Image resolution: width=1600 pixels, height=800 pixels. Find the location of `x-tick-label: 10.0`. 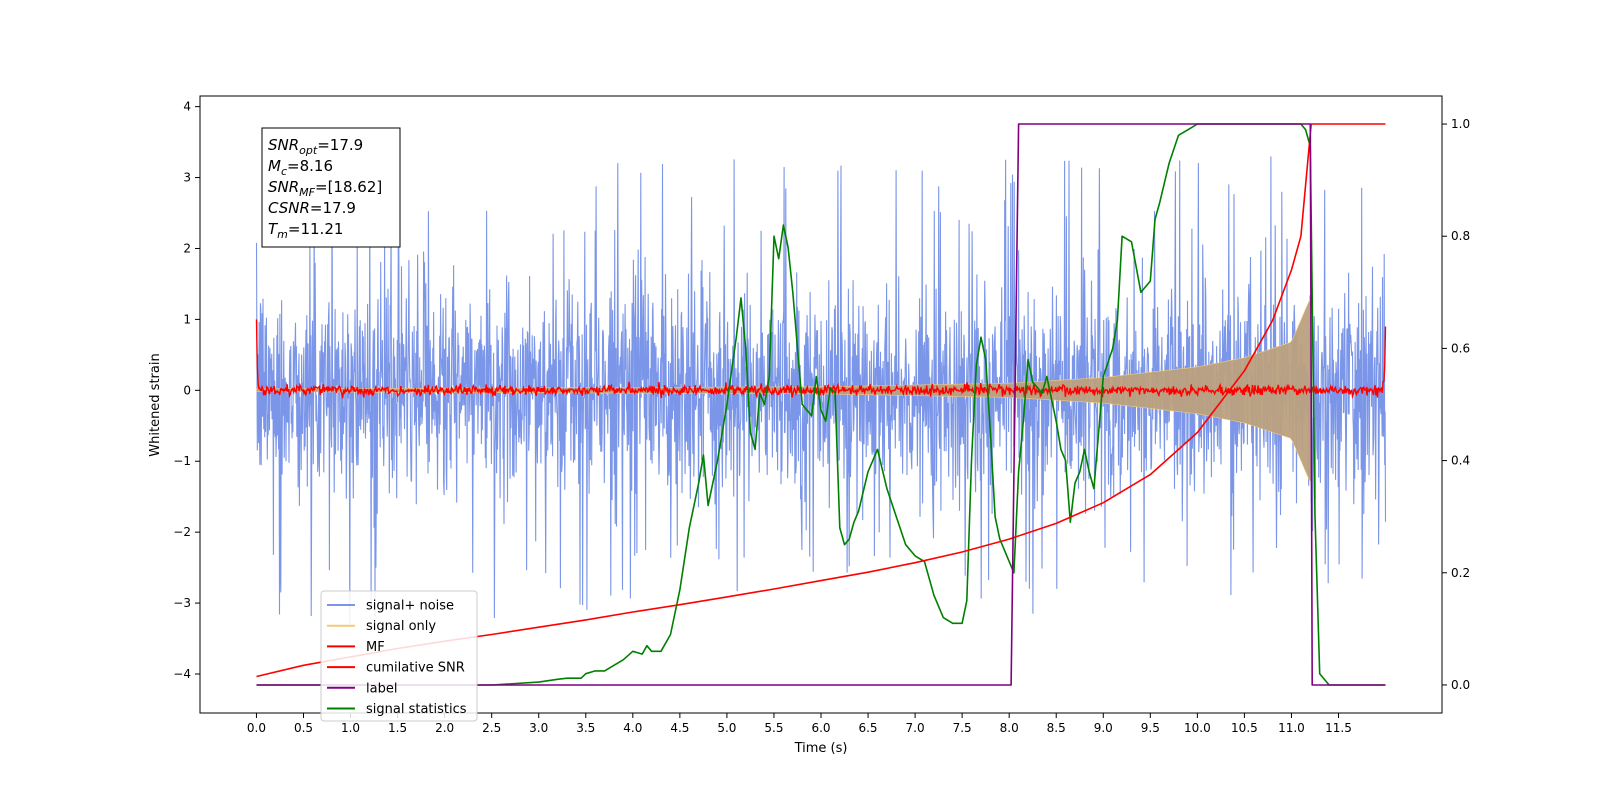

x-tick-label: 10.0 is located at coordinates (1197, 728).